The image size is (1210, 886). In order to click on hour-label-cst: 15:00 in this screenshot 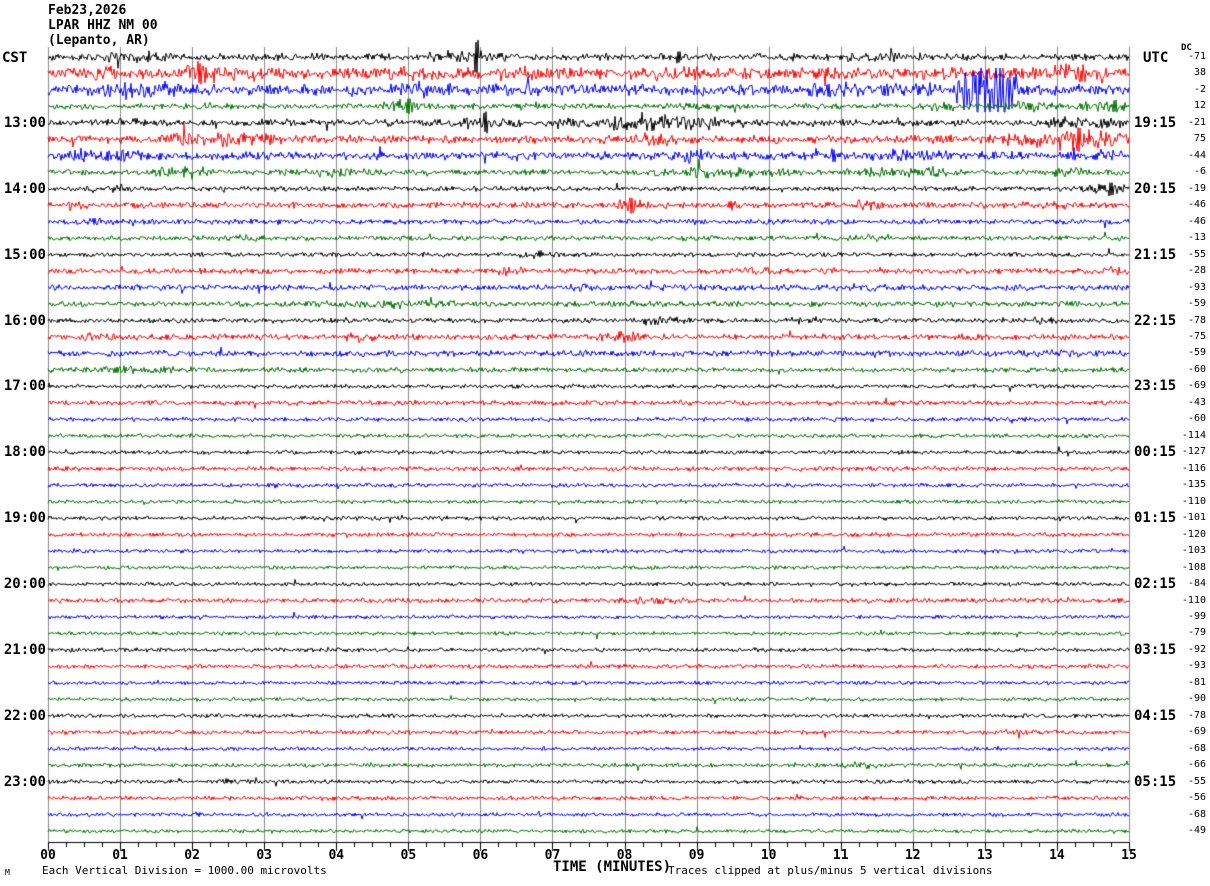, I will do `click(24, 254)`.